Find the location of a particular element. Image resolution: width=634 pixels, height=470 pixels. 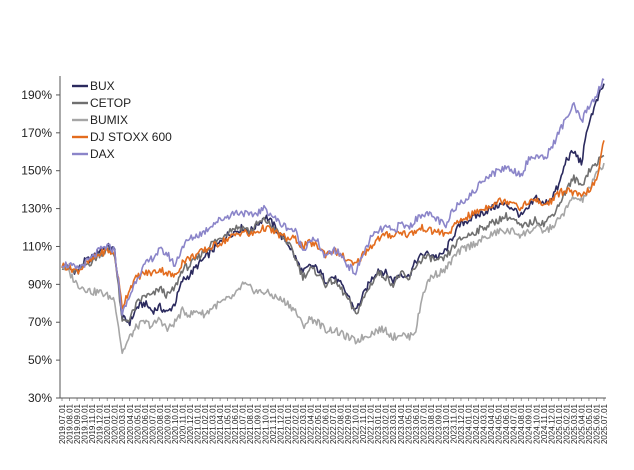

x-tick-label: 2024.05.01 is located at coordinates (499, 423).